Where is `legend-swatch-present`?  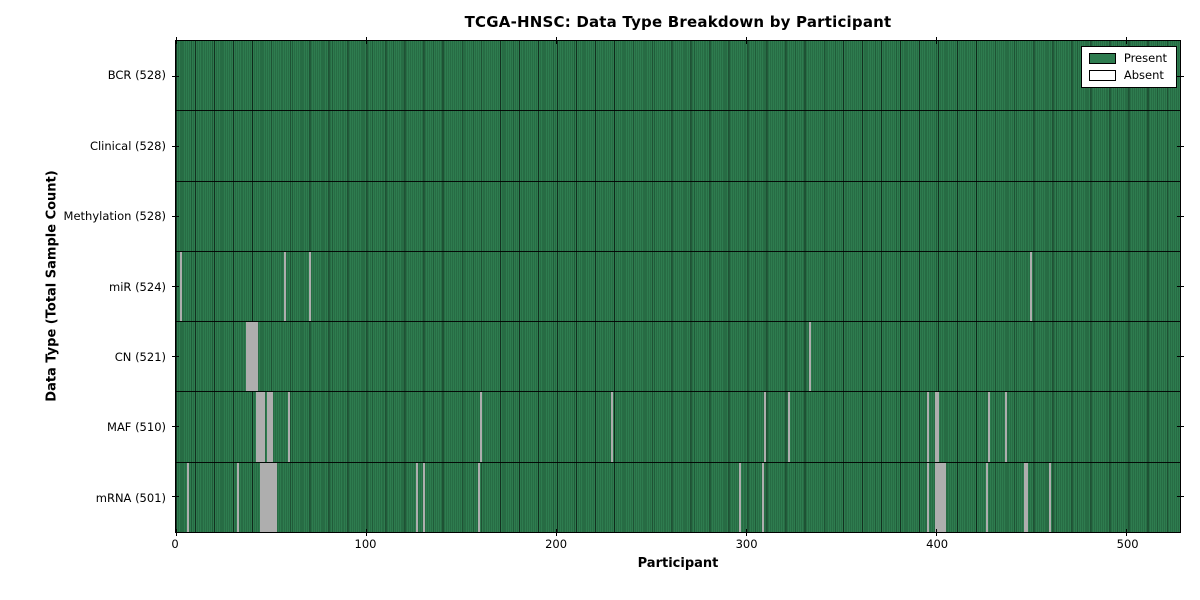
legend-swatch-present is located at coordinates (1102, 58).